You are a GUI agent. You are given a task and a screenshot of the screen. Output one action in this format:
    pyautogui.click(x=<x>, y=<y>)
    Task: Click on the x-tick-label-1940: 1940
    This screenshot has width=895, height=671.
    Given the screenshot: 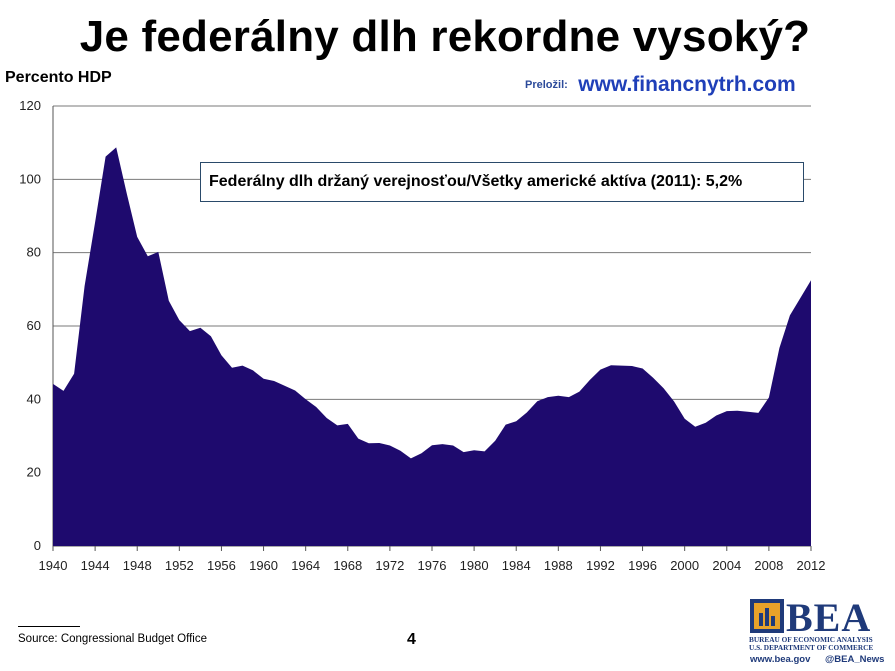 What is the action you would take?
    pyautogui.click(x=53, y=565)
    